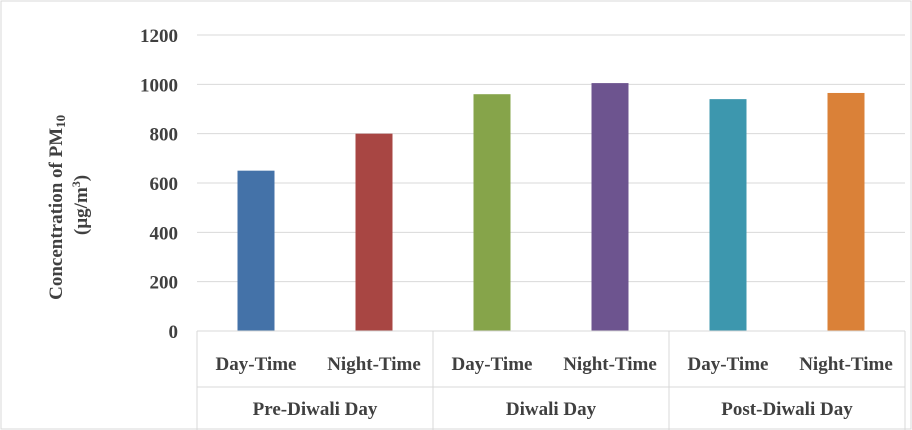  What do you see at coordinates (164, 283) in the screenshot?
I see `y-tick-label: 200` at bounding box center [164, 283].